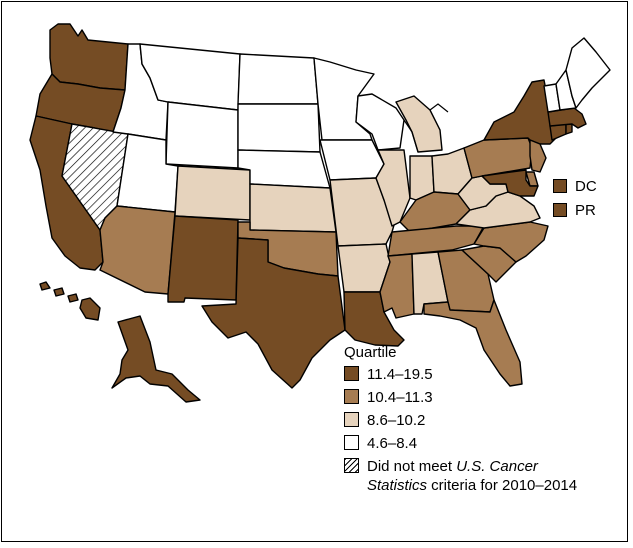  What do you see at coordinates (393, 188) in the screenshot?
I see `state-IL` at bounding box center [393, 188].